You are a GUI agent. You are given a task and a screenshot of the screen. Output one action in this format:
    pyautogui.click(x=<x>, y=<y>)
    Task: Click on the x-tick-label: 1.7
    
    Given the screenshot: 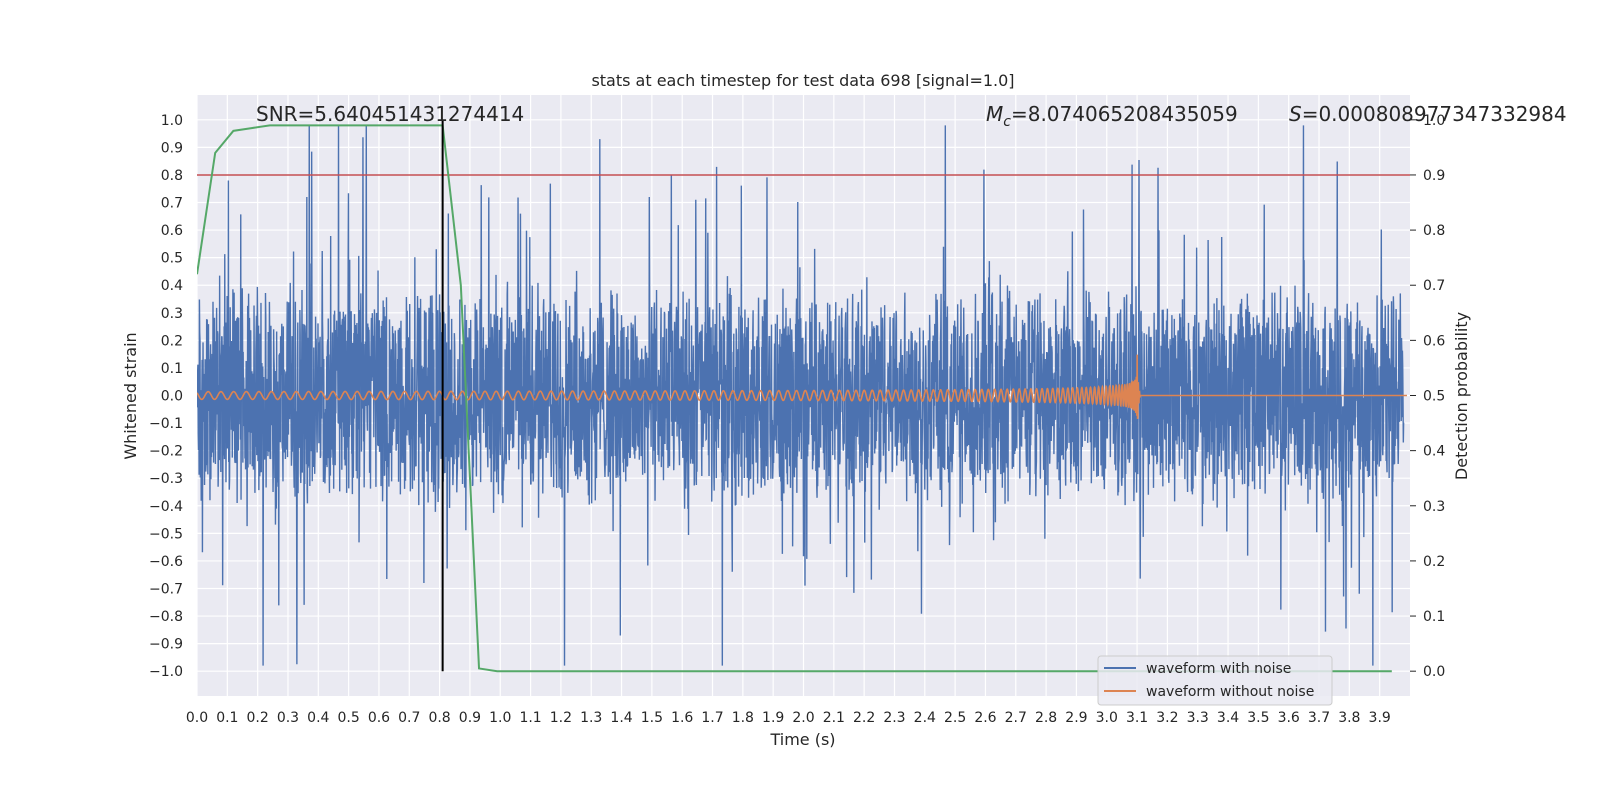 What is the action you would take?
    pyautogui.click(x=712, y=718)
    